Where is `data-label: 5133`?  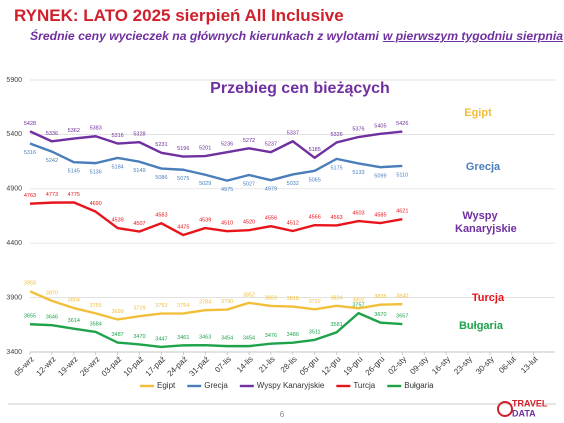 data-label: 5133 is located at coordinates (358, 173).